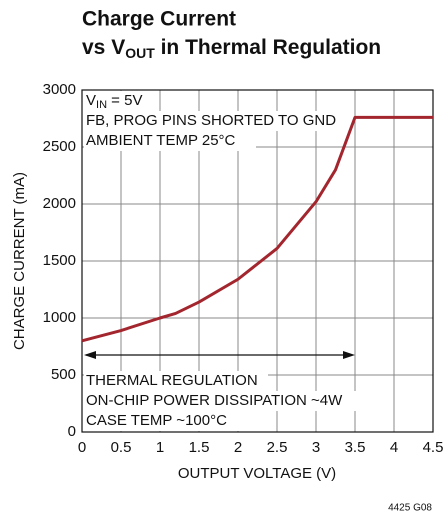 This screenshot has height=514, width=444. What do you see at coordinates (316, 447) in the screenshot?
I see `x-tick-label: 3` at bounding box center [316, 447].